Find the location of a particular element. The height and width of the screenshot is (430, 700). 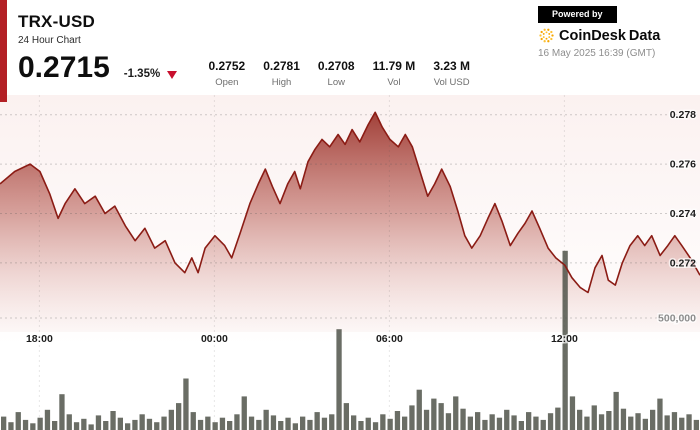

svg-text: 18:00 is located at coordinates (39, 339).